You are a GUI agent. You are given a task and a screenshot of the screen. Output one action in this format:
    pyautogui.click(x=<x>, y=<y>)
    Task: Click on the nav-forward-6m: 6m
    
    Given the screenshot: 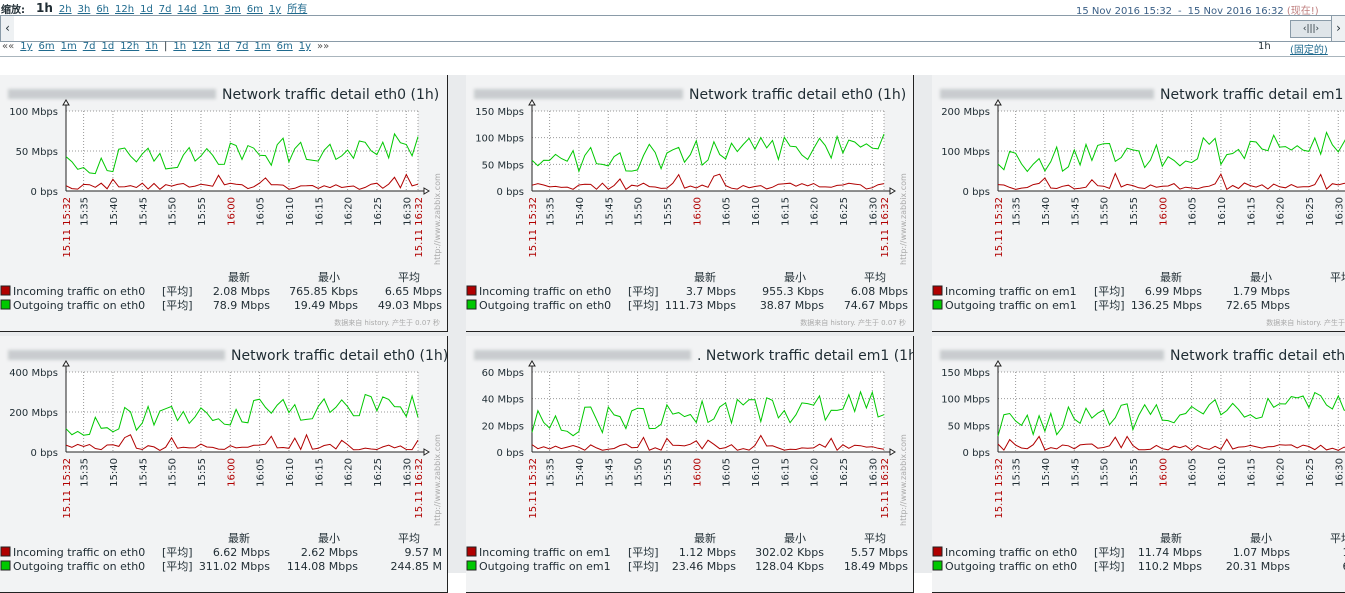 What is the action you would take?
    pyautogui.click(x=285, y=46)
    